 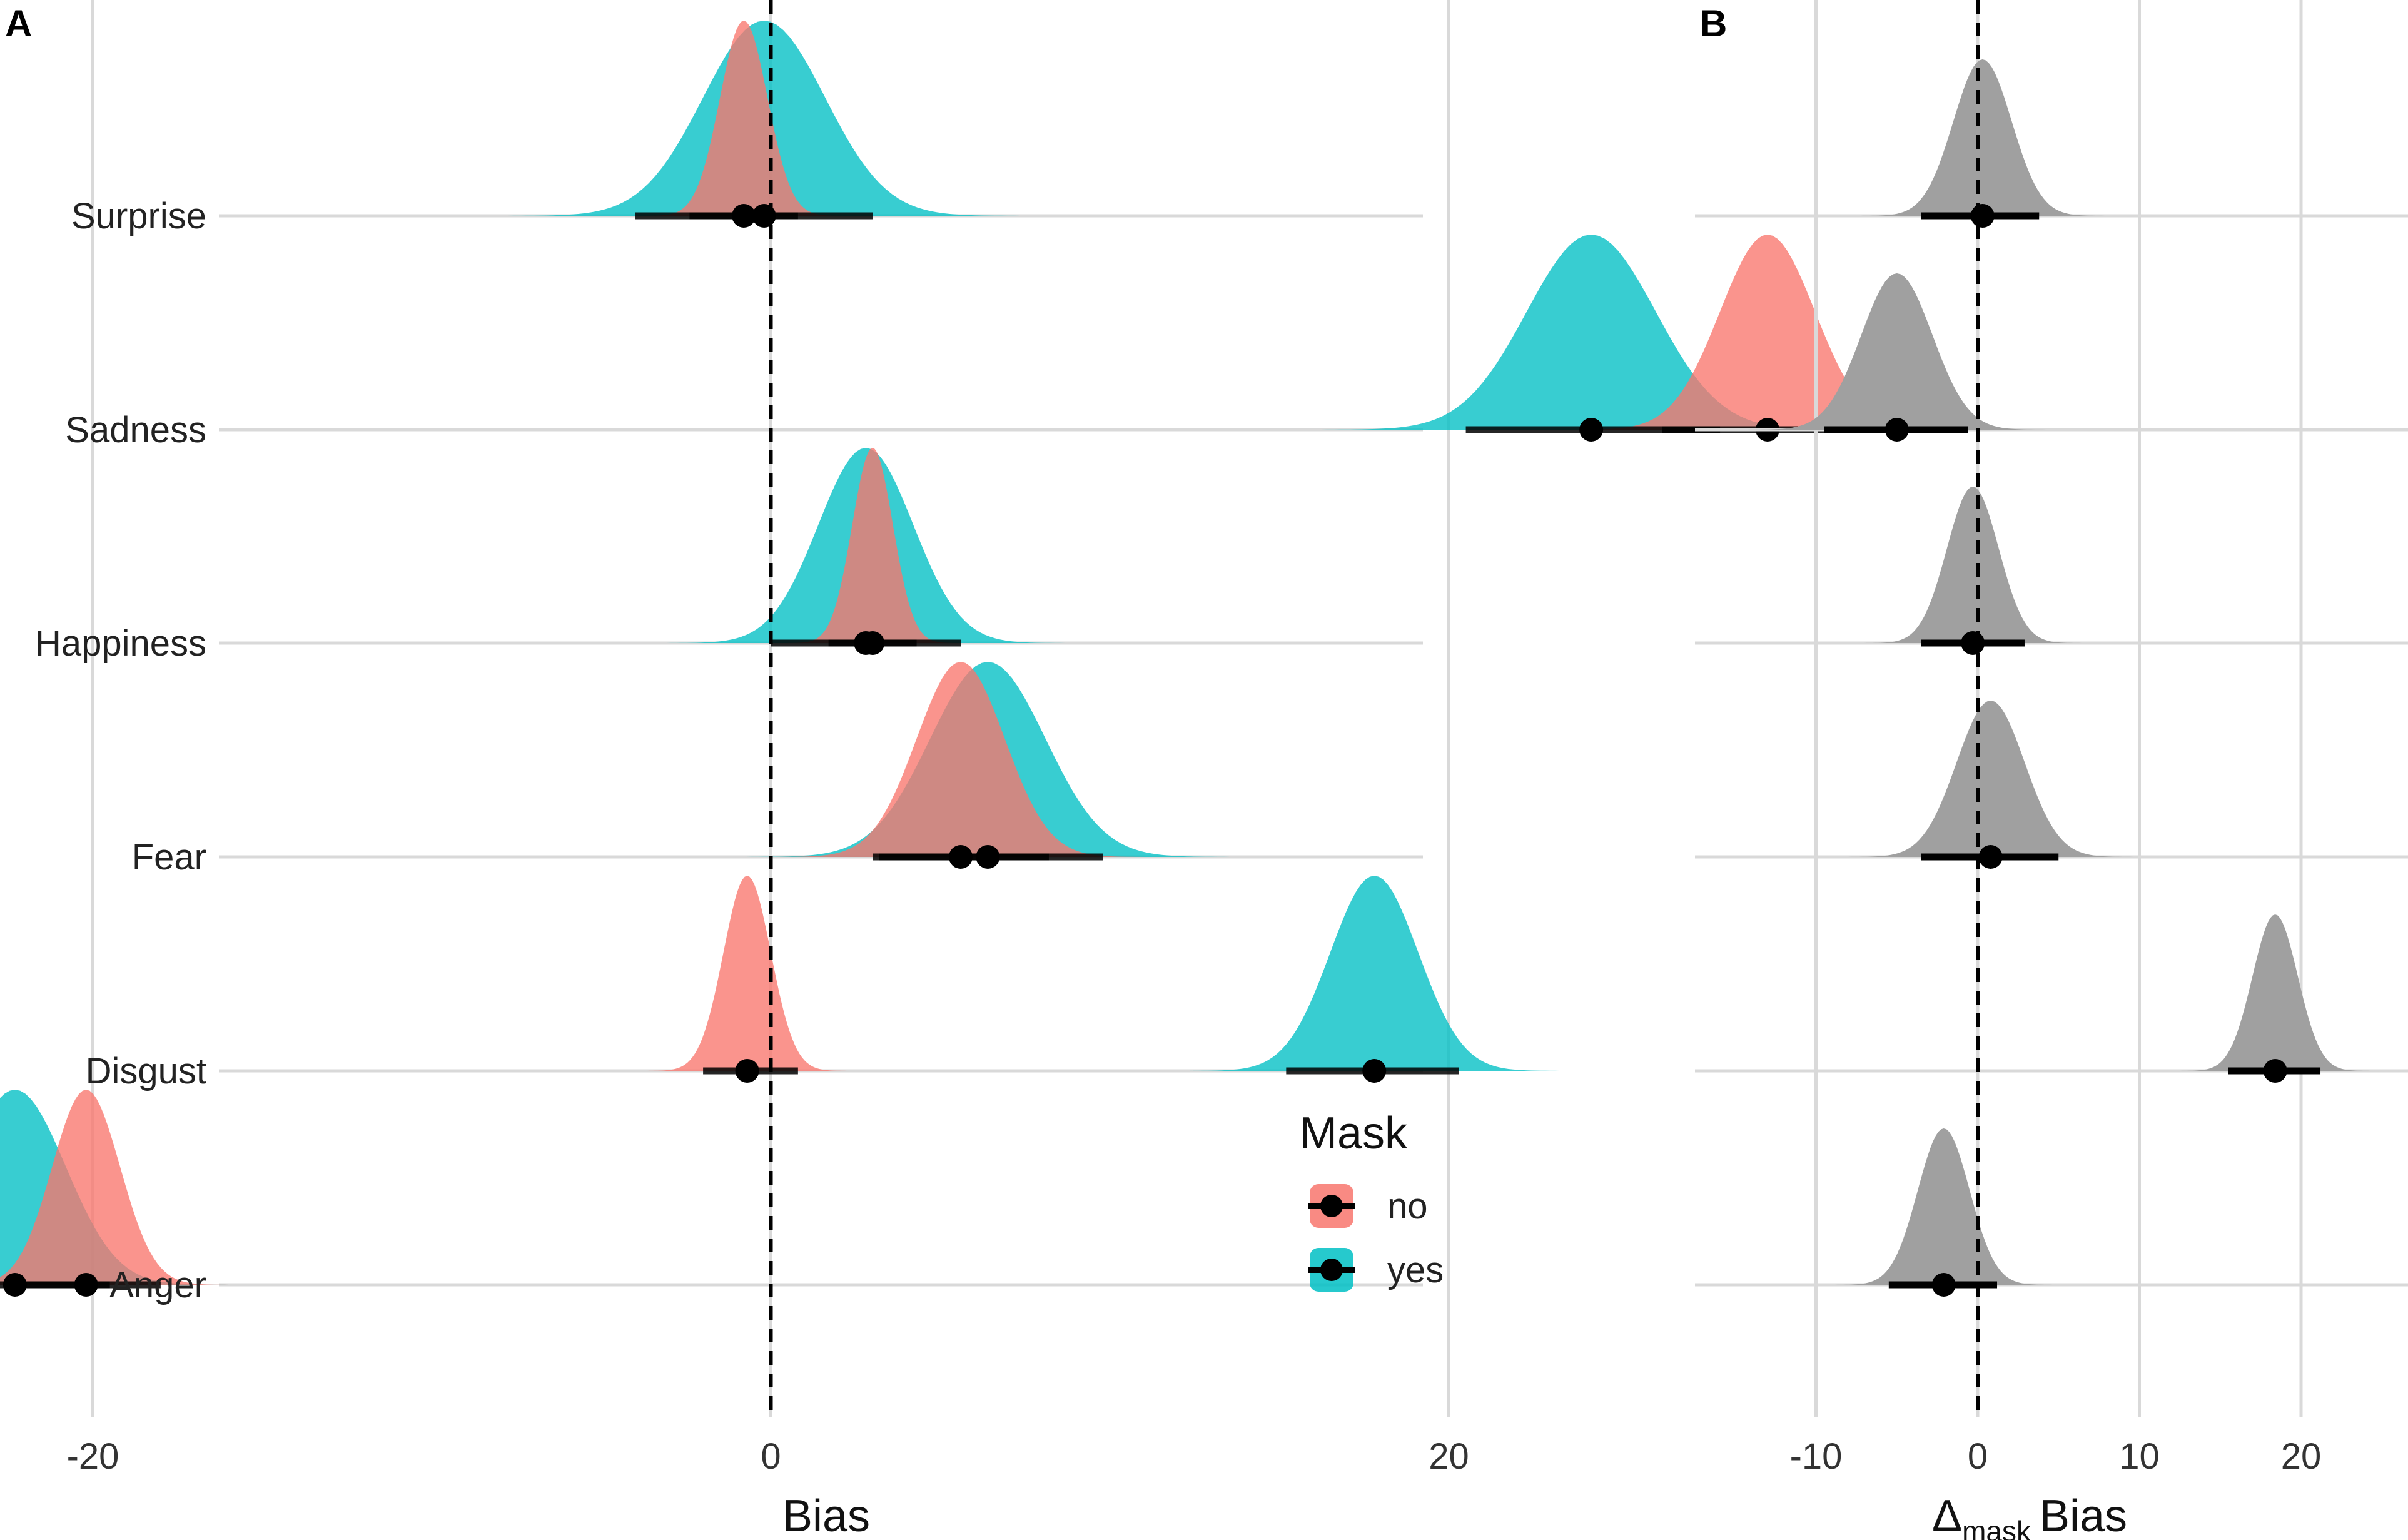 What do you see at coordinates (1374, 1071) in the screenshot?
I see `median-point-disgust-yes` at bounding box center [1374, 1071].